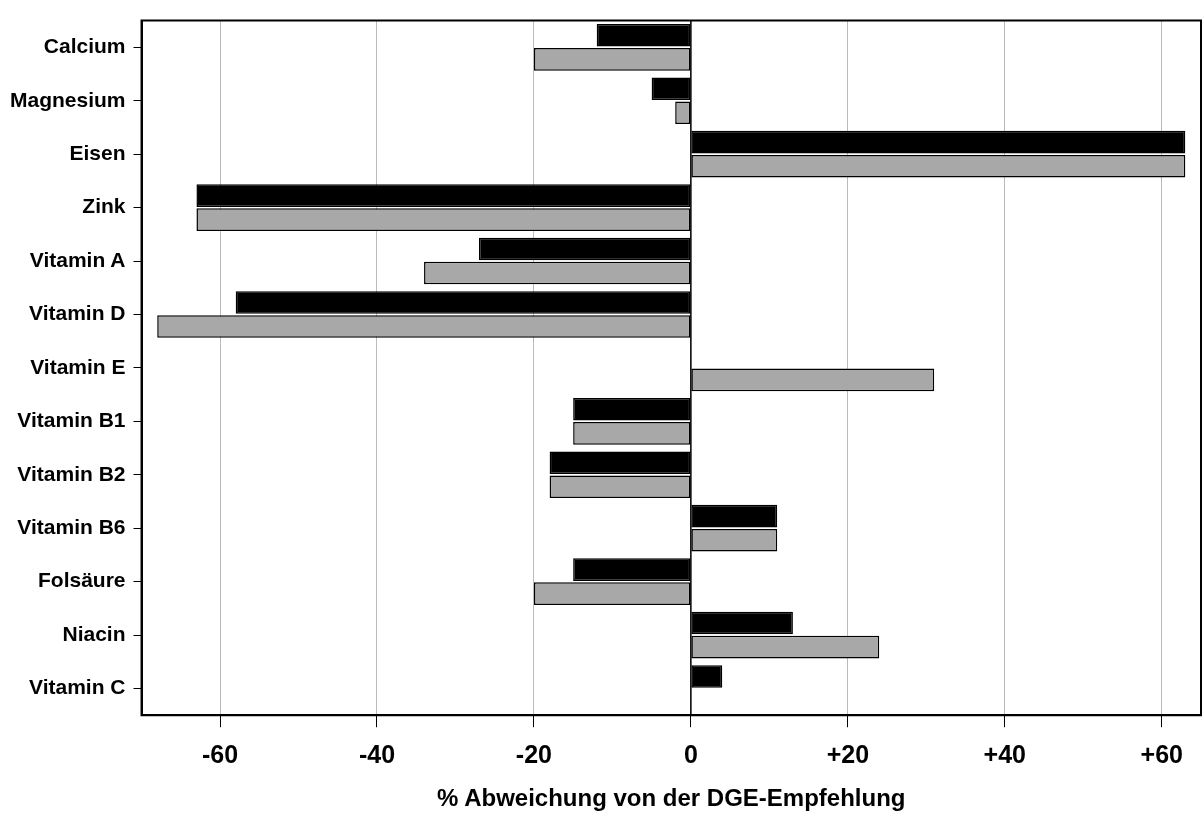 This screenshot has height=822, width=1203. Describe the element at coordinates (77, 687) in the screenshot. I see `y-tick-label: Vitamin C` at that location.